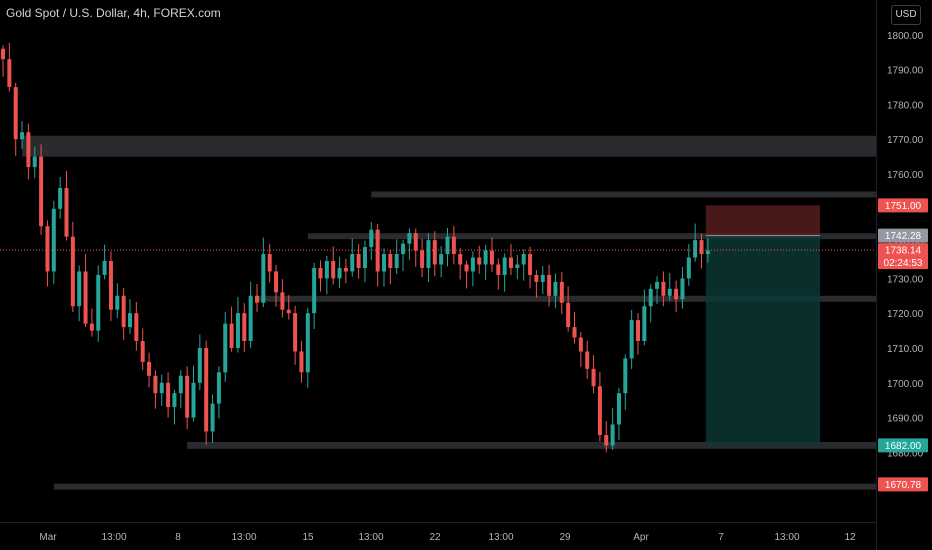 The height and width of the screenshot is (550, 932). I want to click on x-tick-label: 8, so click(178, 537).